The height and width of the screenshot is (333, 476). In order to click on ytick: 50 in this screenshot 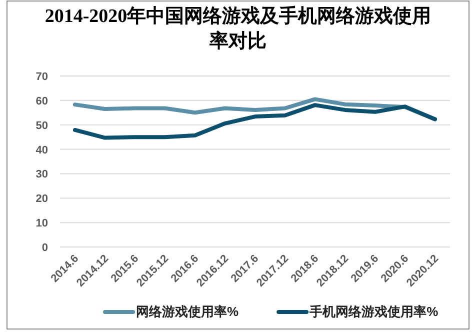, I will do `click(42, 126)`.